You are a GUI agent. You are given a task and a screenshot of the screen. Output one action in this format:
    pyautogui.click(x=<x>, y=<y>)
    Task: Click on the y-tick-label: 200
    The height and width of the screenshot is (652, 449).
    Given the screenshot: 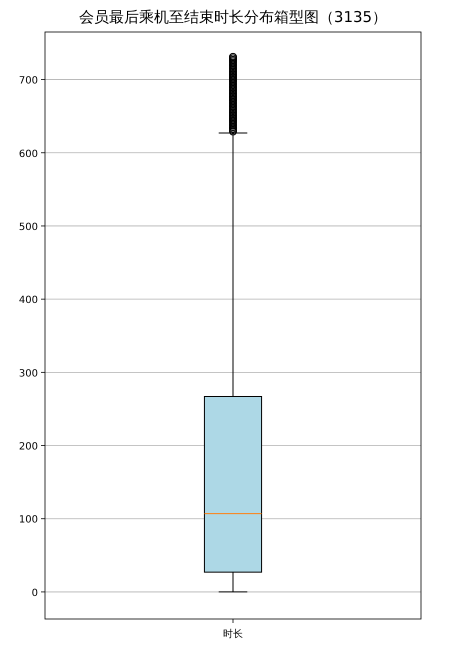 What is the action you would take?
    pyautogui.click(x=28, y=447)
    